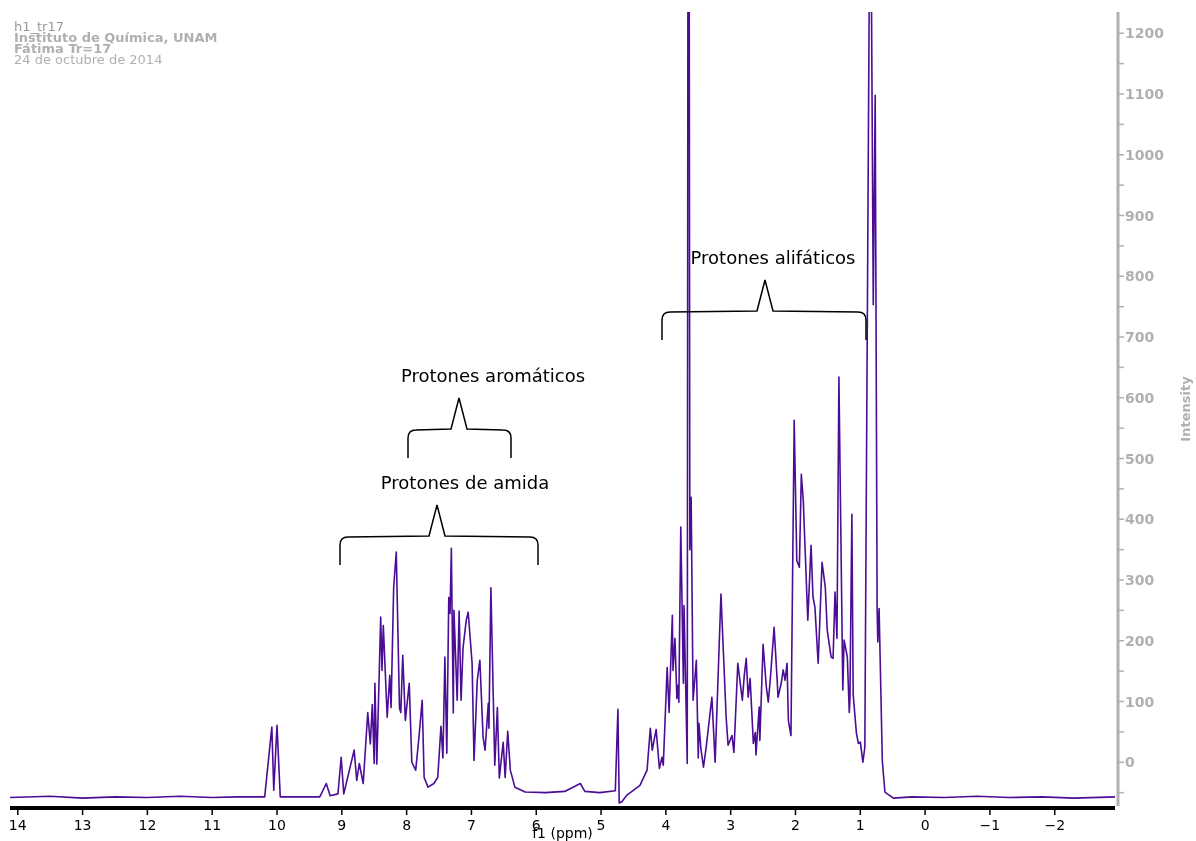  What do you see at coordinates (1145, 94) in the screenshot?
I see `y-tick-label: 1100` at bounding box center [1145, 94].